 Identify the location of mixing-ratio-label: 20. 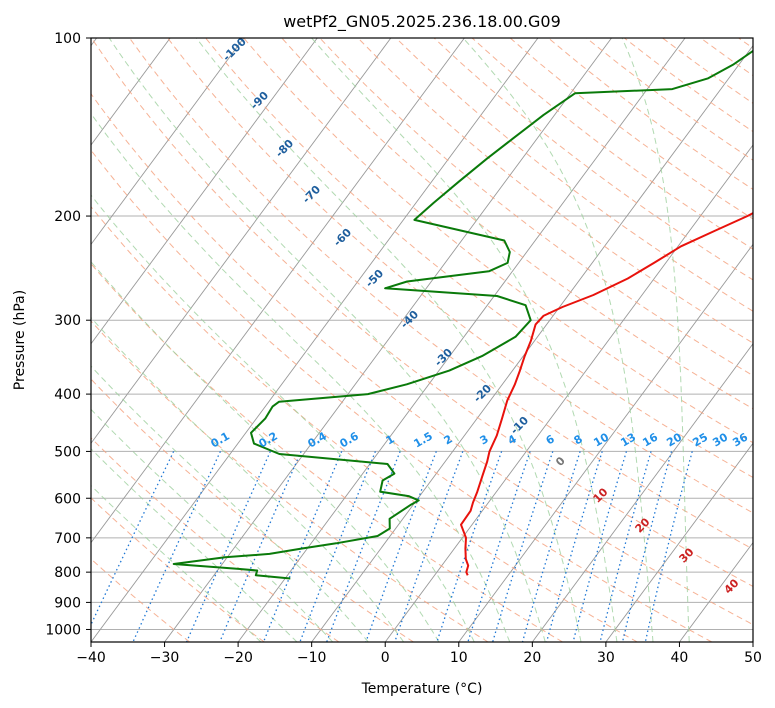
(674, 439).